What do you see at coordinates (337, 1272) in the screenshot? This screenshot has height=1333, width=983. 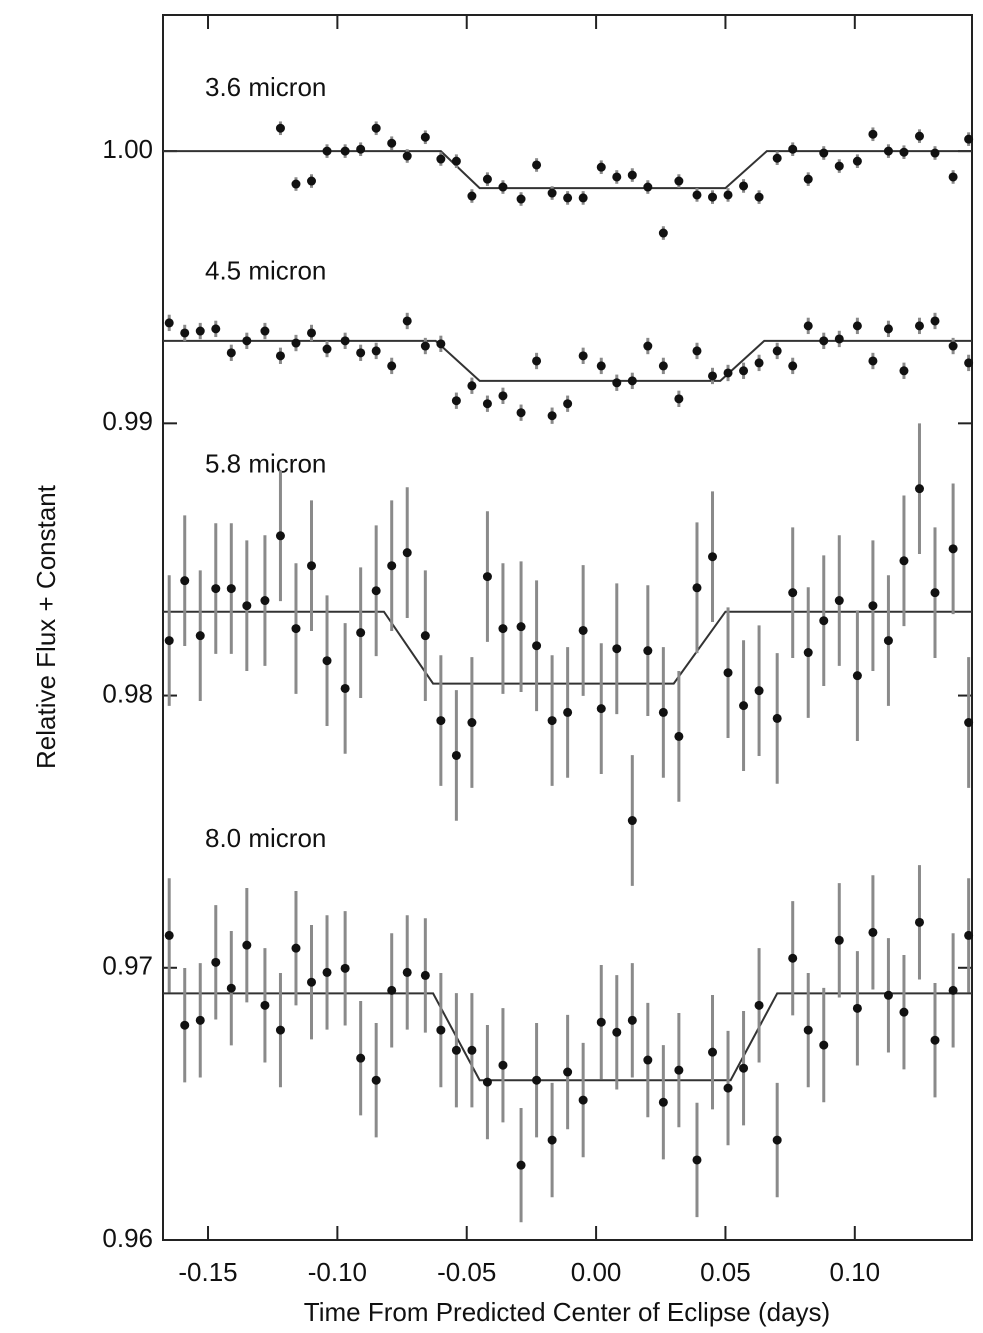 I see `x-tick-label: -0.10` at bounding box center [337, 1272].